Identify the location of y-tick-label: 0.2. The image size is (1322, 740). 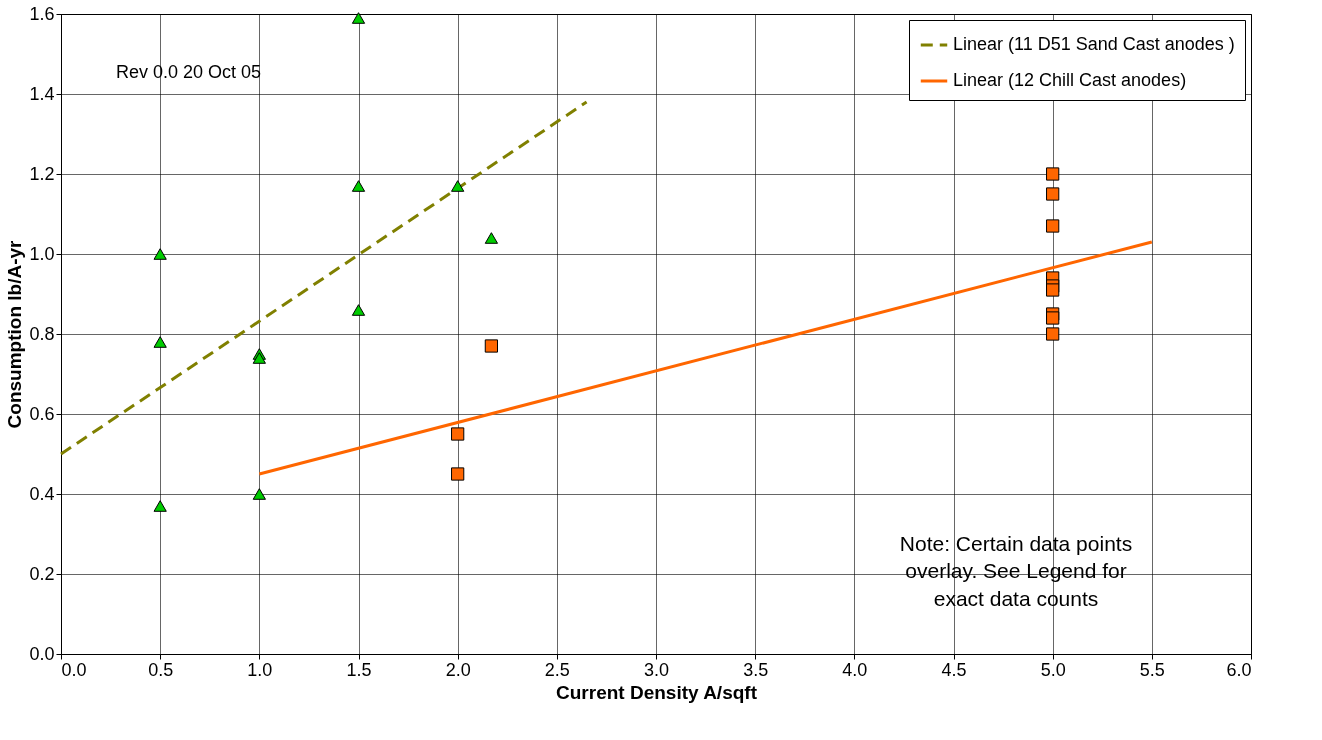
(42, 573).